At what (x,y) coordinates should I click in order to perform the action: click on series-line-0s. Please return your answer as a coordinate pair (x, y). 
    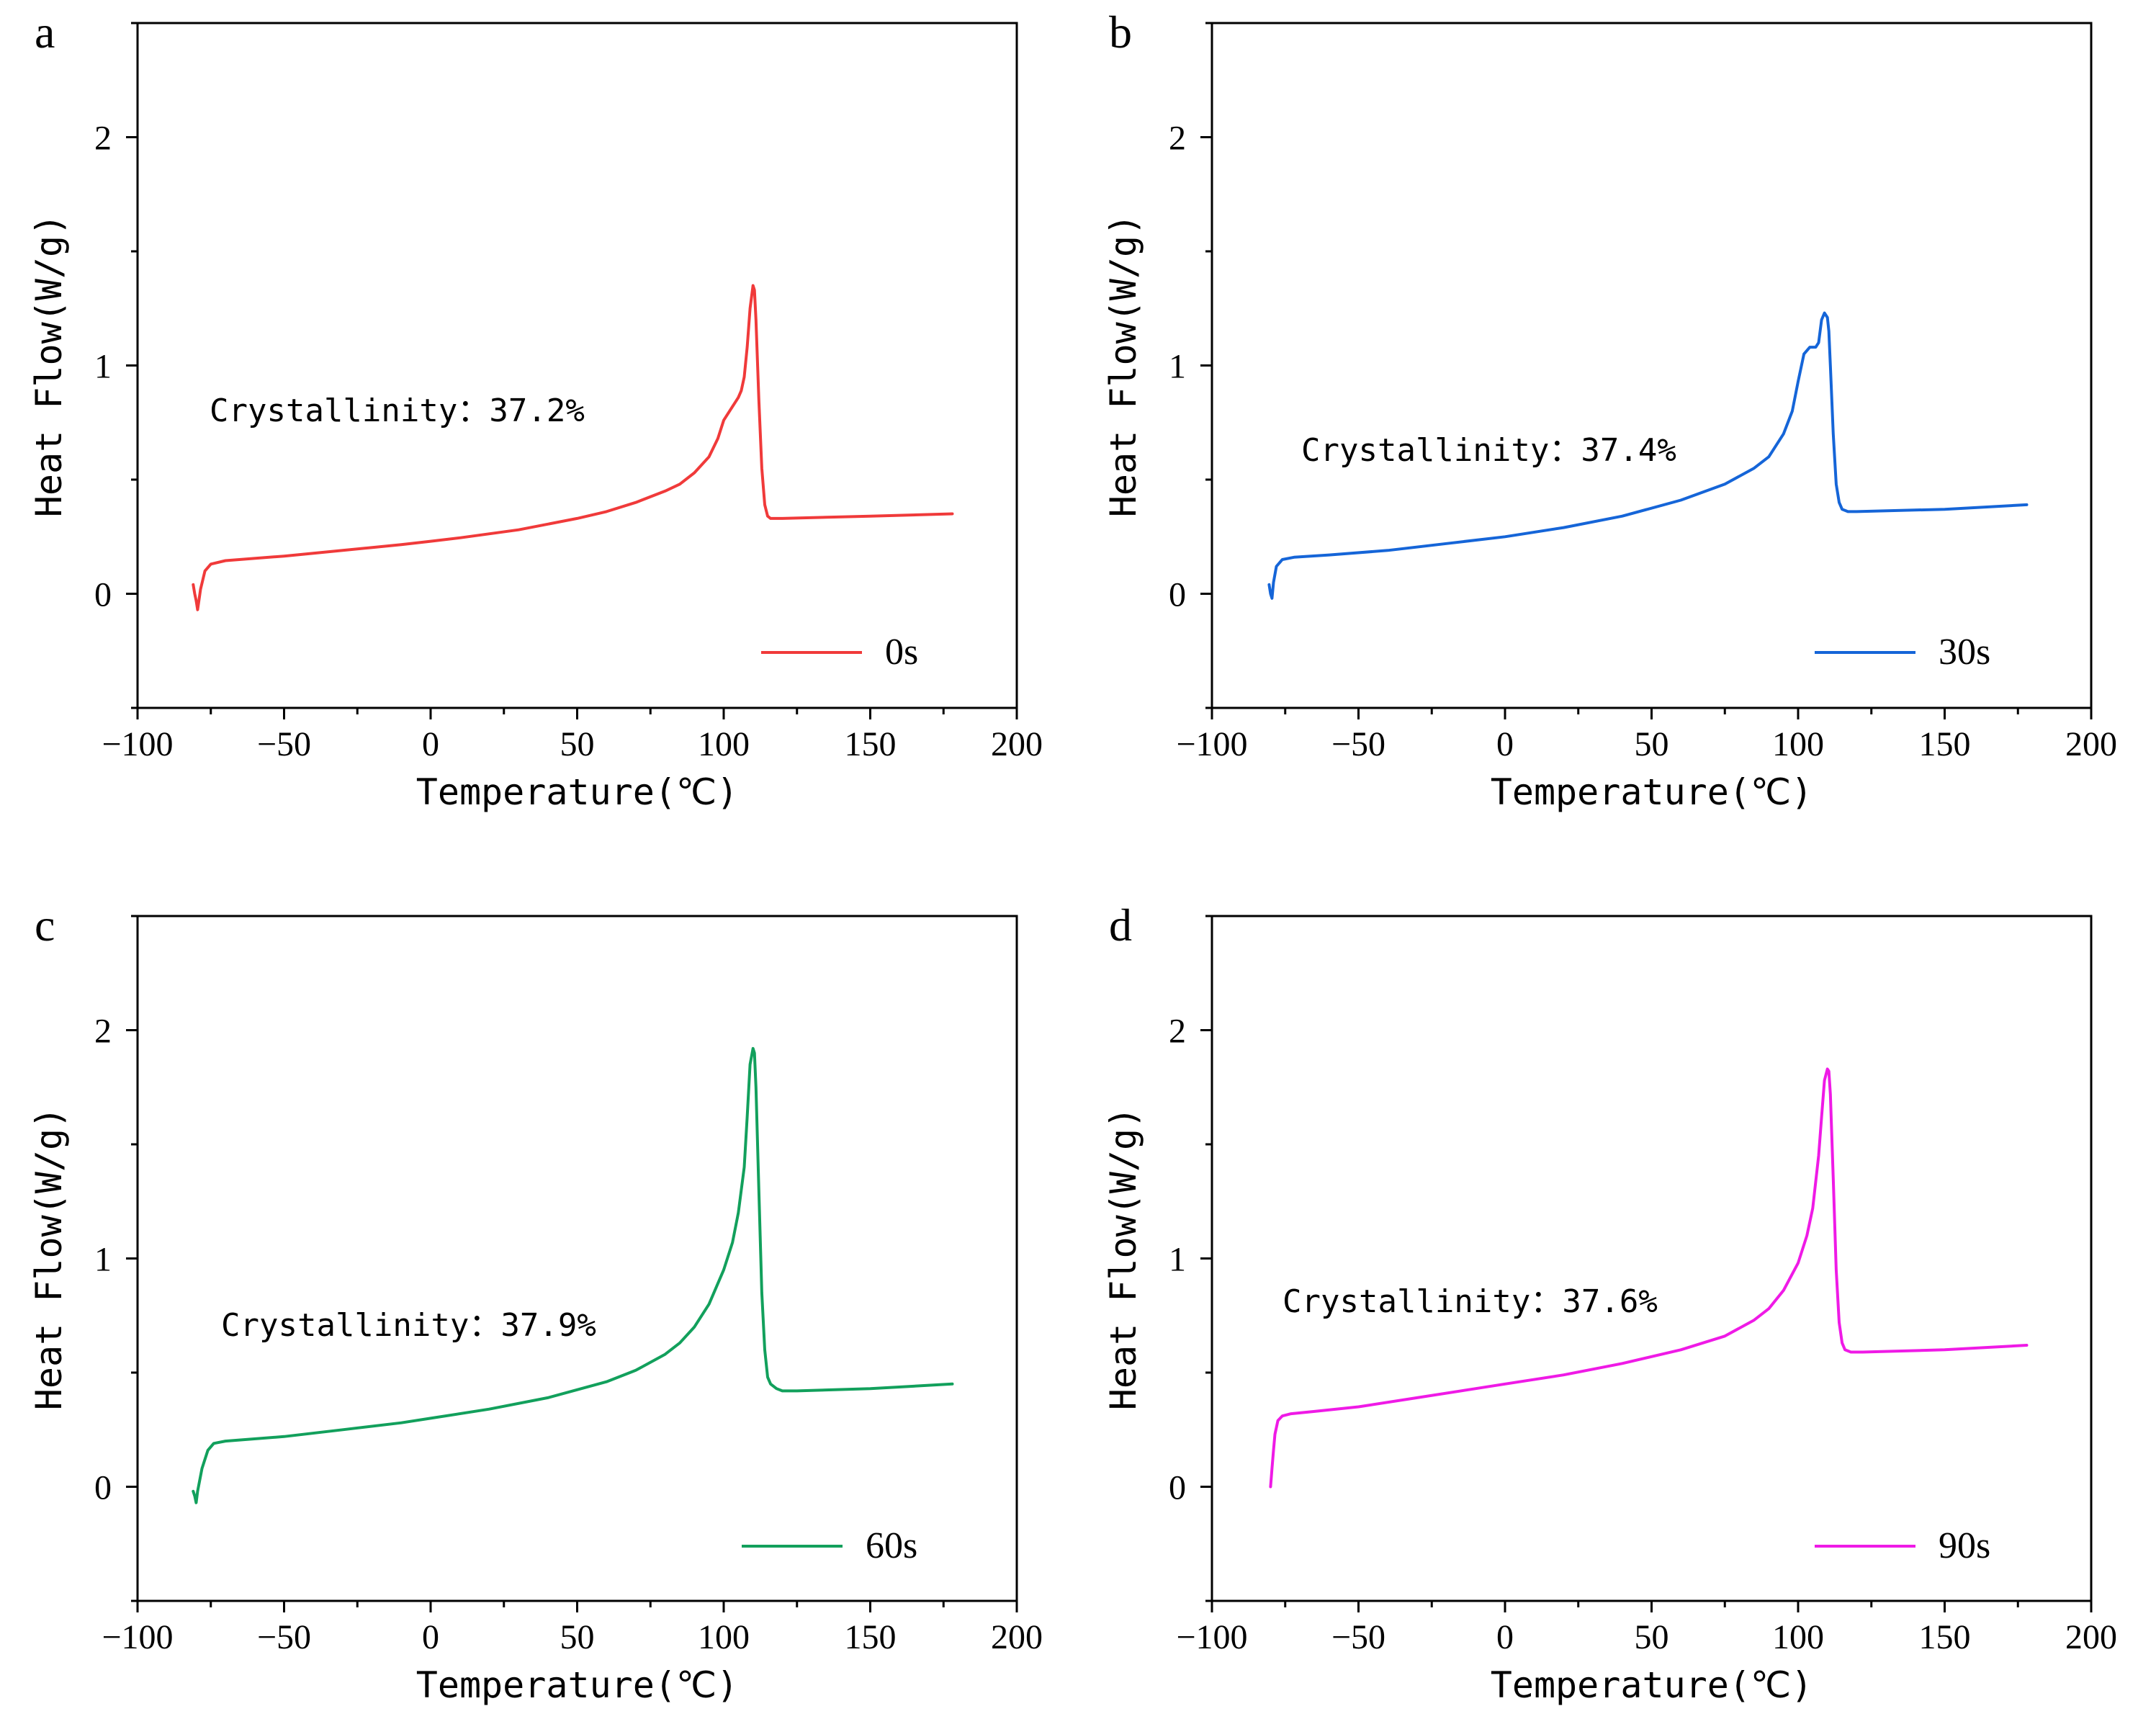
    Looking at the image, I should click on (573, 448).